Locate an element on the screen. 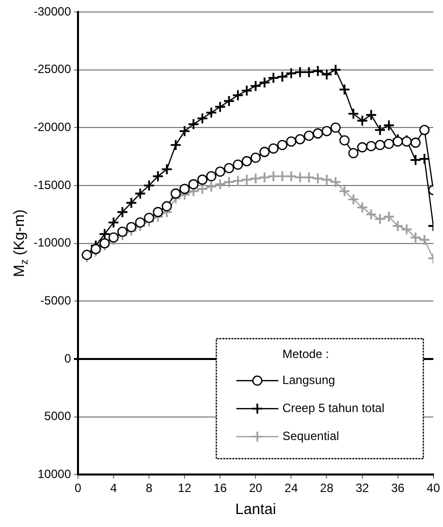 The height and width of the screenshot is (527, 443). y-tick-label: -15000 is located at coordinates (53, 185).